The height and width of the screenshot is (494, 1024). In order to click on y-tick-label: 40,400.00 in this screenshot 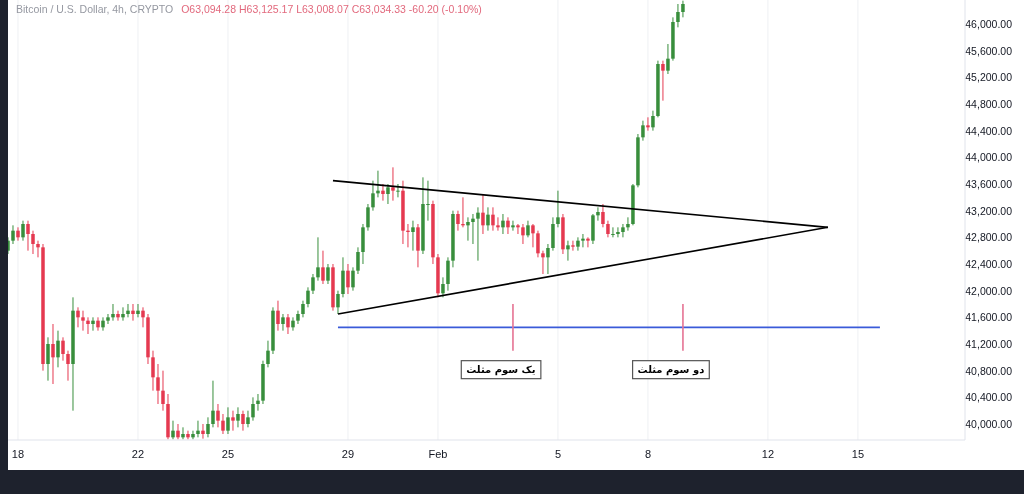, I will do `click(989, 397)`.